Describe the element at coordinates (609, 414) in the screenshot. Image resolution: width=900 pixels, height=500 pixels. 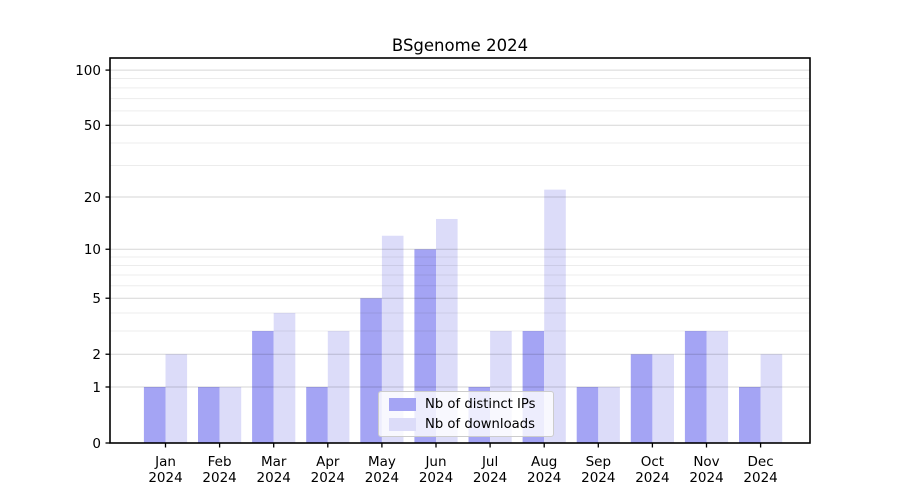
I see `bar-downloads-sep` at that location.